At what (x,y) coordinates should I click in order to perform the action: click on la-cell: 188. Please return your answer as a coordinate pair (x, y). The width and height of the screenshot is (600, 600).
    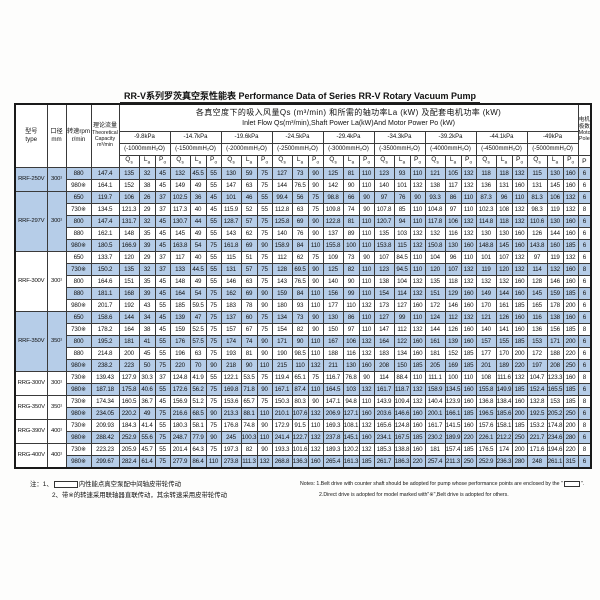
    Looking at the image, I should click on (555, 353).